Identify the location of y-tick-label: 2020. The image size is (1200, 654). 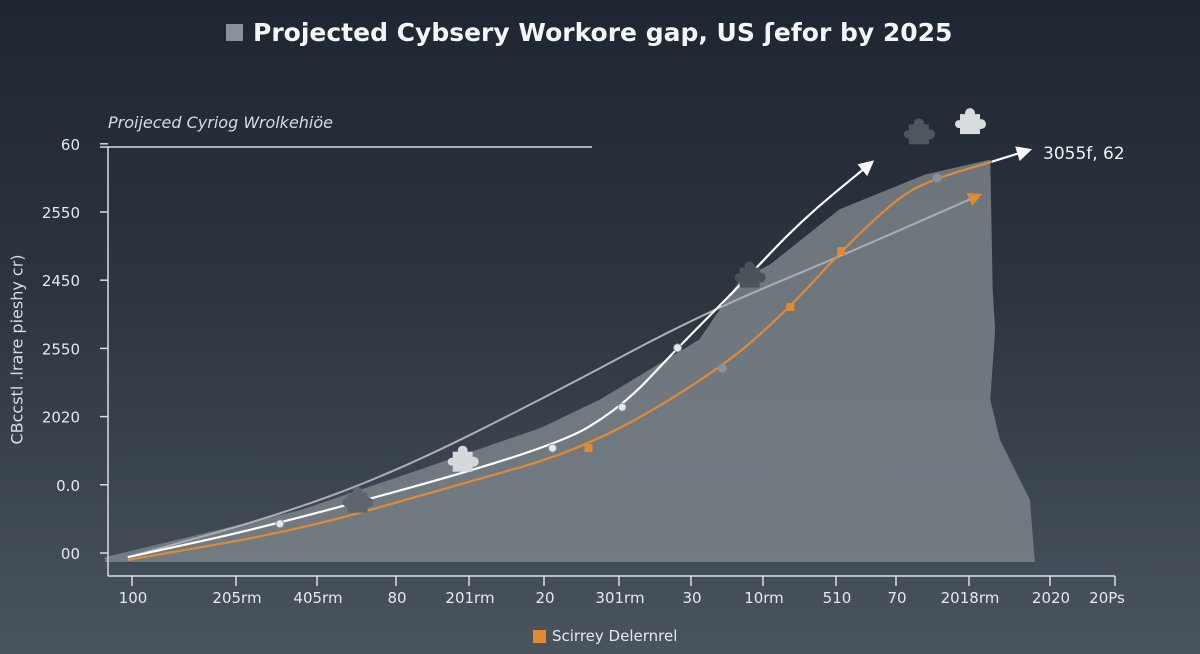
(61, 418).